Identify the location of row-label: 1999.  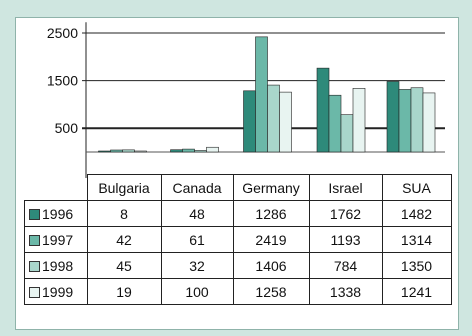
(56, 291).